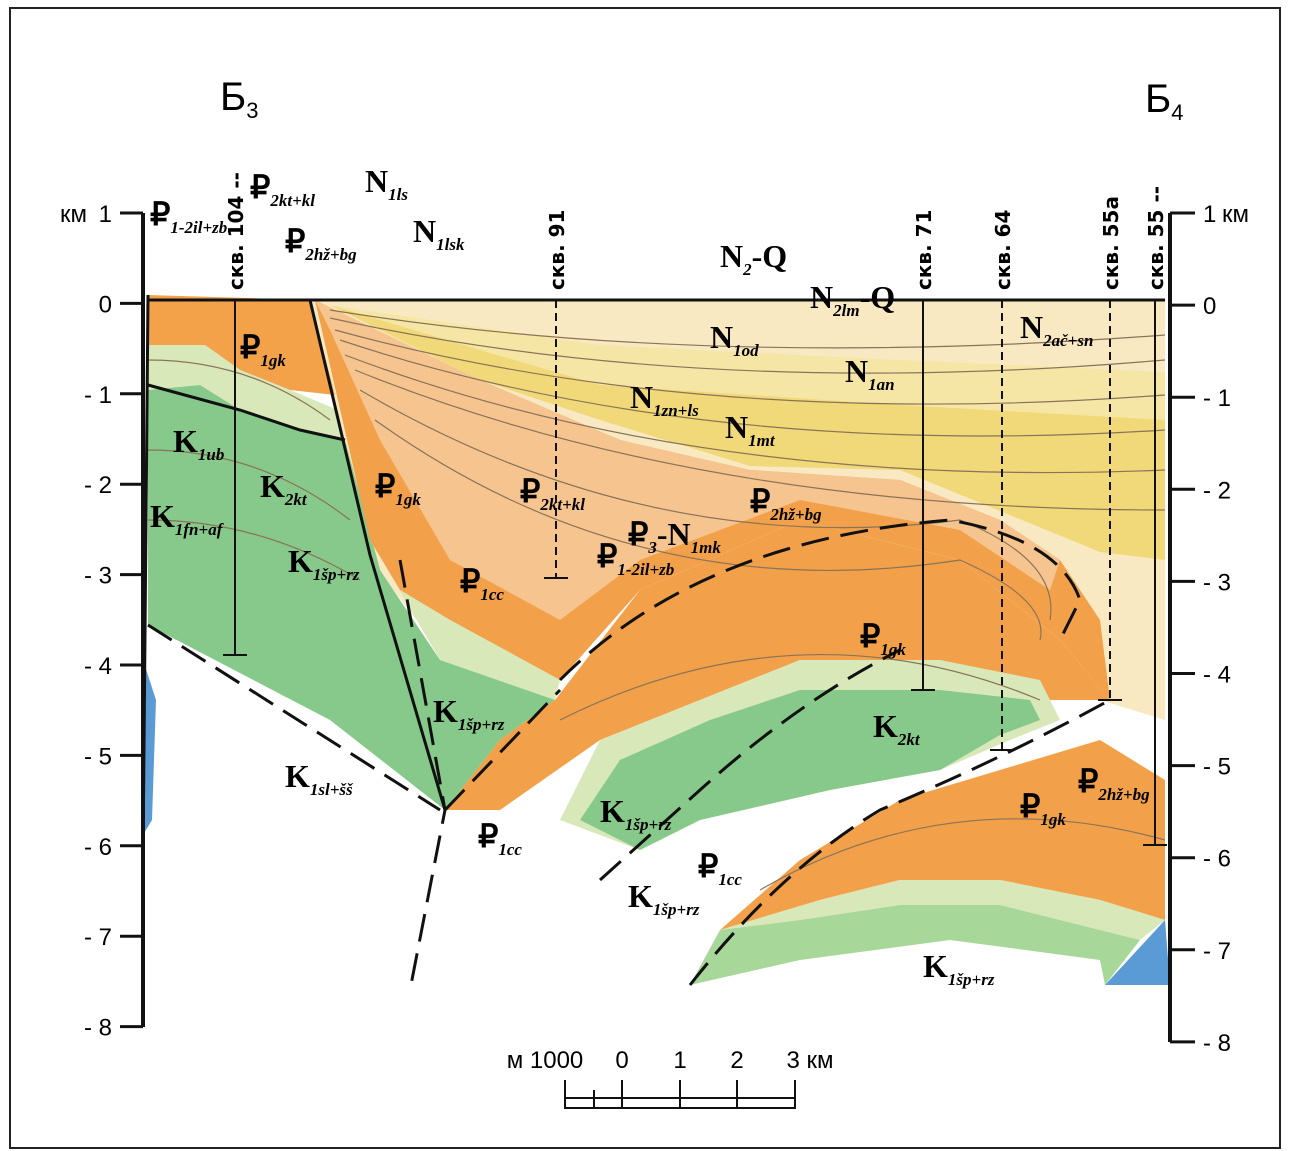 The image size is (1290, 1151). Describe the element at coordinates (845, 310) in the screenshot. I see `formation-index: 2lm` at that location.